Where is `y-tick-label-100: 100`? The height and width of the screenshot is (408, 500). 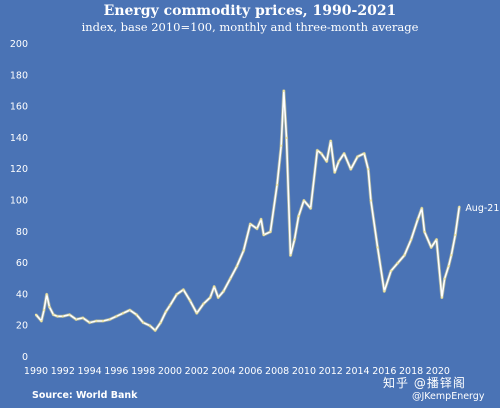
y-tick-label-100: 100 is located at coordinates (19, 201).